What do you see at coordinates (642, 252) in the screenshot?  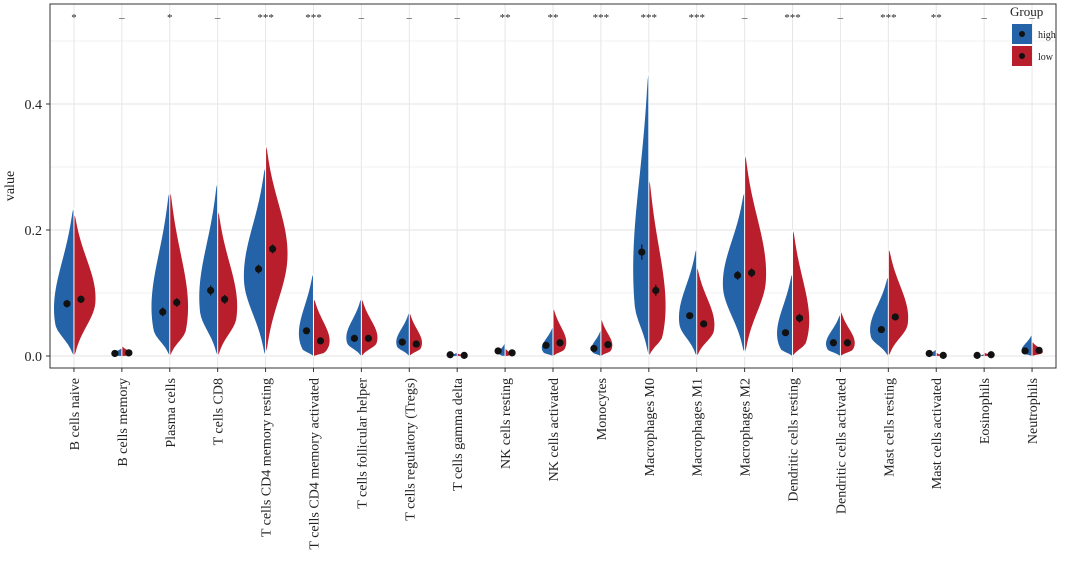 I see `mean-point-high-macrophages-m0` at bounding box center [642, 252].